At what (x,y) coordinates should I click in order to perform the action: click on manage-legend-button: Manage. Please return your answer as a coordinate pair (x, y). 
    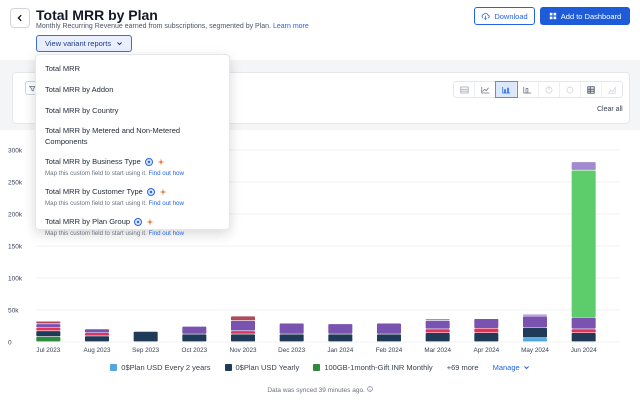
    Looking at the image, I should click on (511, 367).